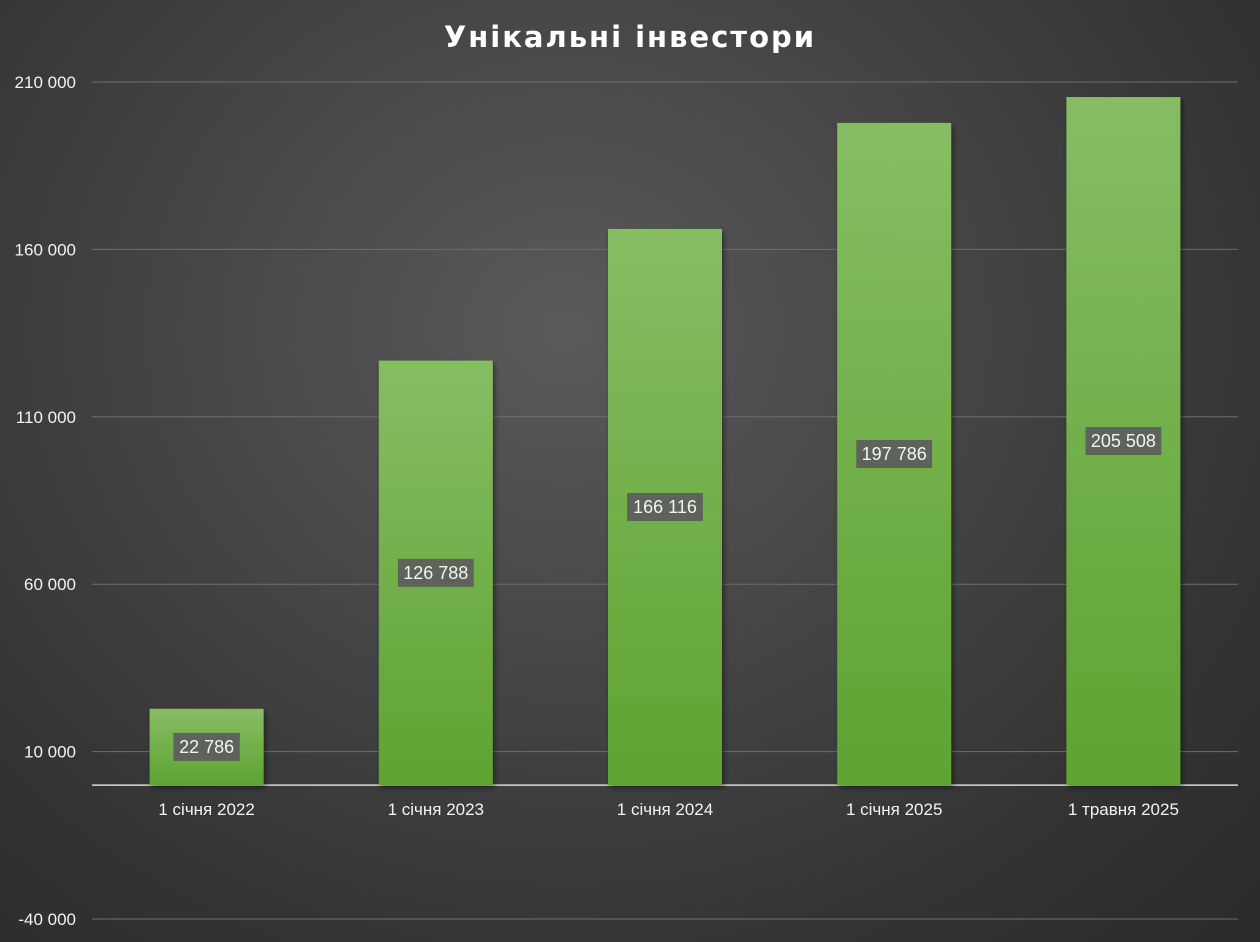  Describe the element at coordinates (50, 584) in the screenshot. I see `y-tick-label: 60 000` at that location.